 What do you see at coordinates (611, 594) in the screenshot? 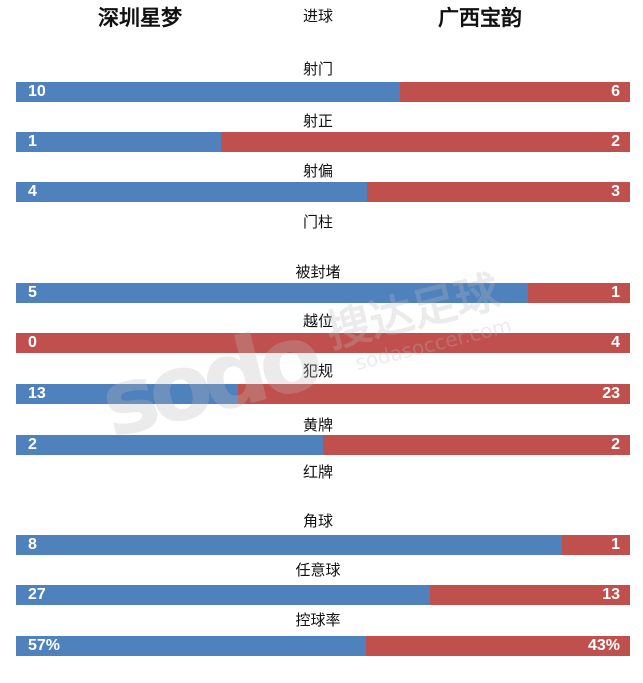
I see `away-value: 13` at bounding box center [611, 594].